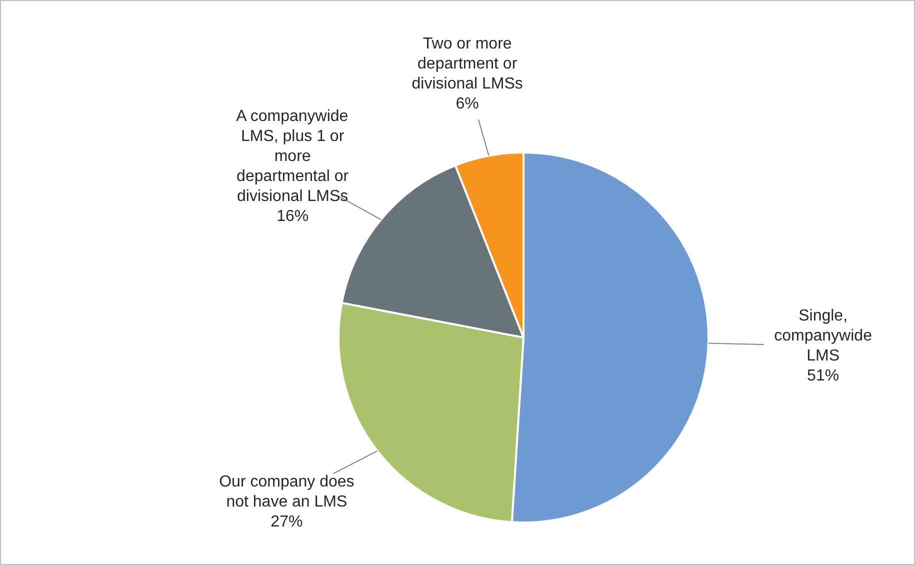 The height and width of the screenshot is (565, 915). I want to click on data-label: 16%, so click(292, 217).